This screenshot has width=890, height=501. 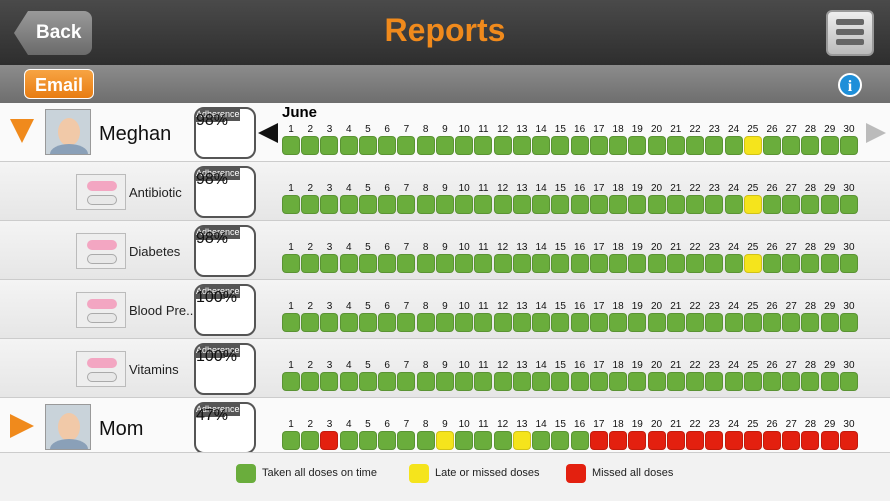 I want to click on legend-label: Missed all doses, so click(x=633, y=473).